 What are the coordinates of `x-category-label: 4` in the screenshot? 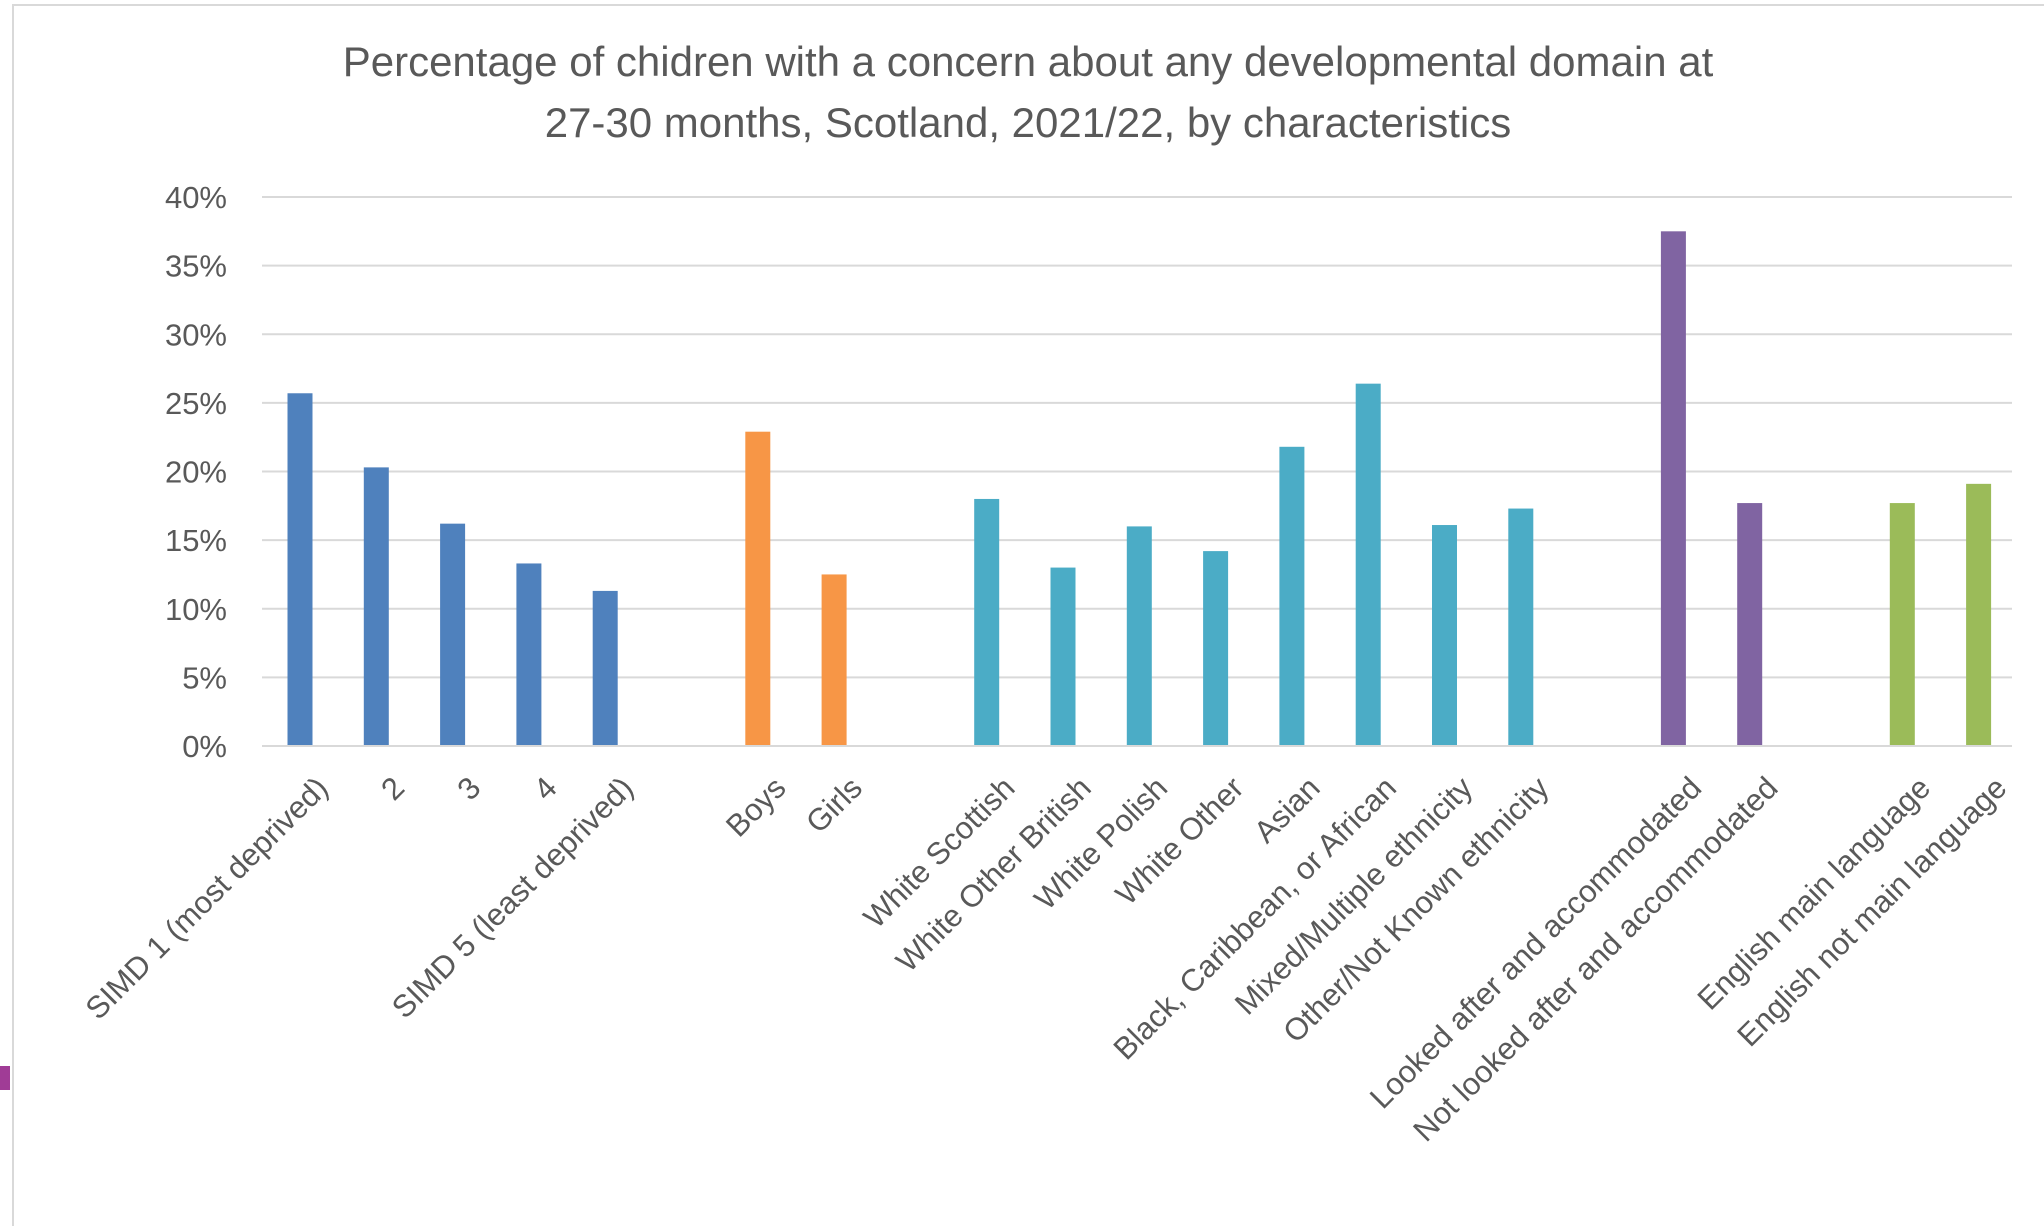 It's located at (545, 788).